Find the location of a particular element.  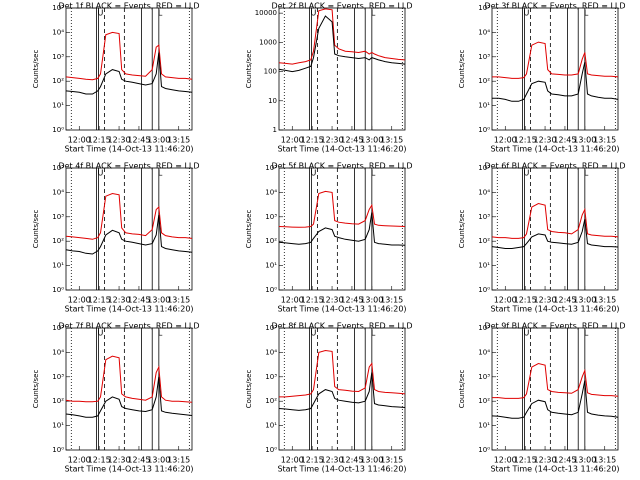

chart-title: Det 8f BLACK = Events, RED = LLD is located at coordinates (341, 326).